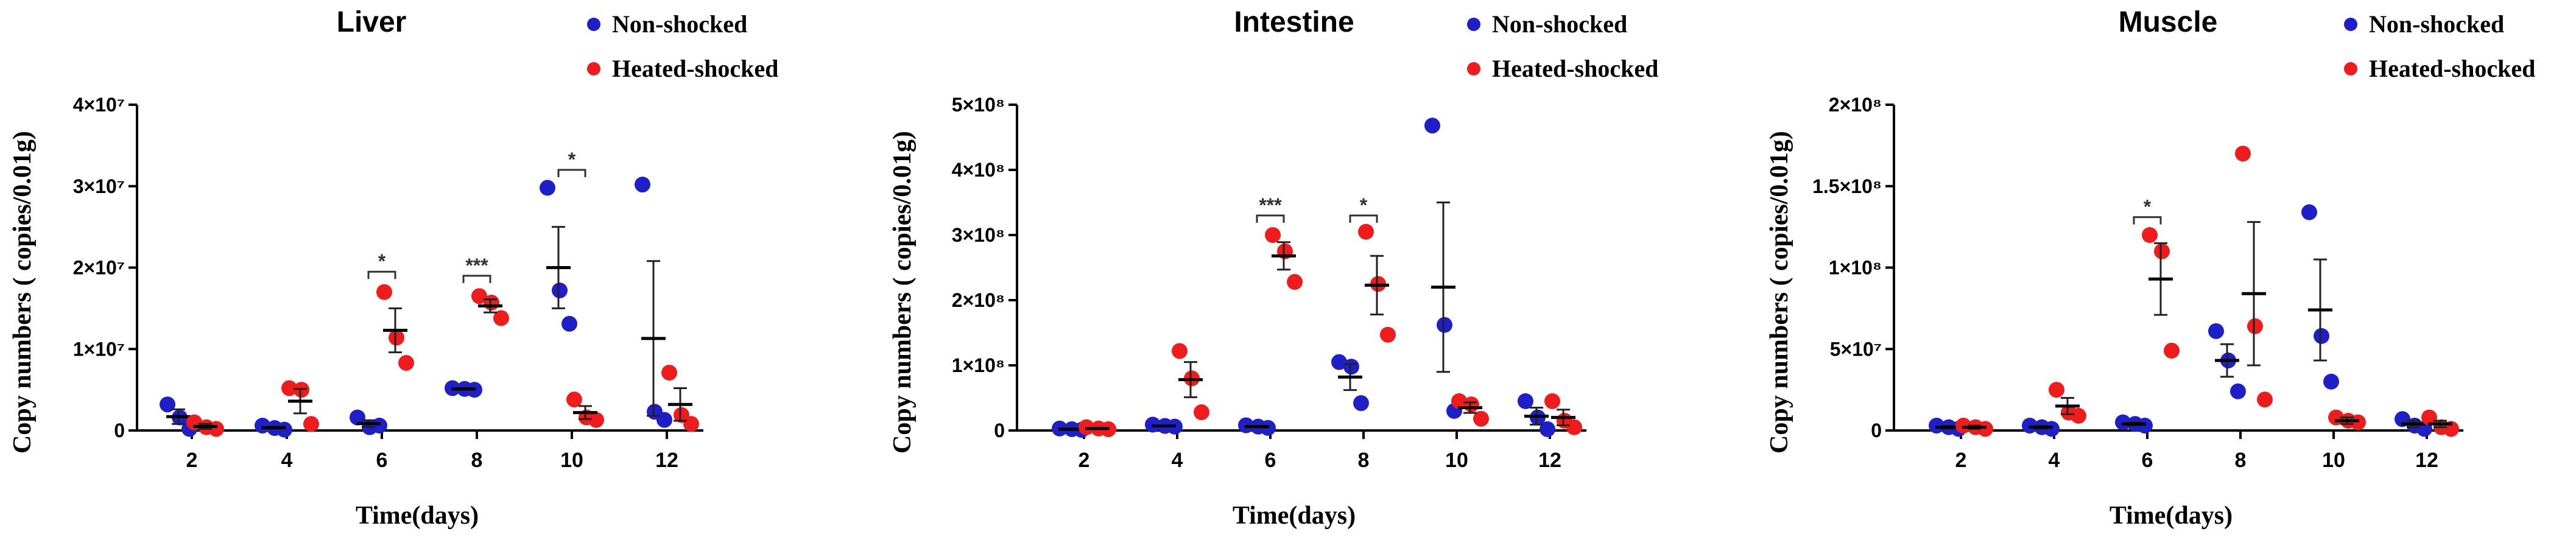  What do you see at coordinates (2168, 22) in the screenshot?
I see `chart-title: Muscle` at bounding box center [2168, 22].